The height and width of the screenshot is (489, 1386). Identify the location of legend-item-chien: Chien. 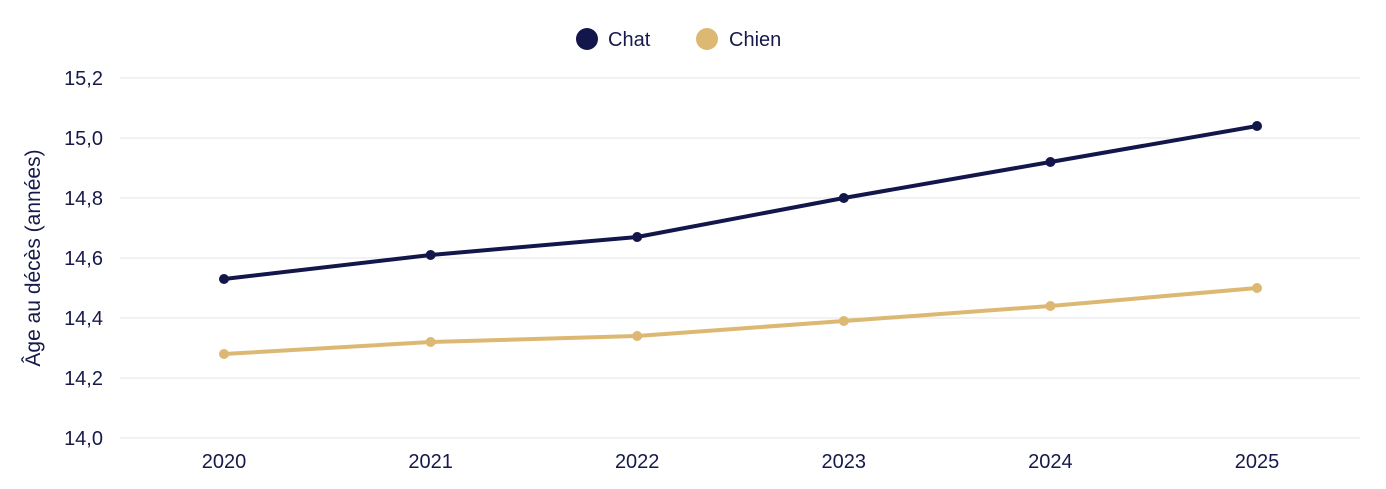
(738, 39).